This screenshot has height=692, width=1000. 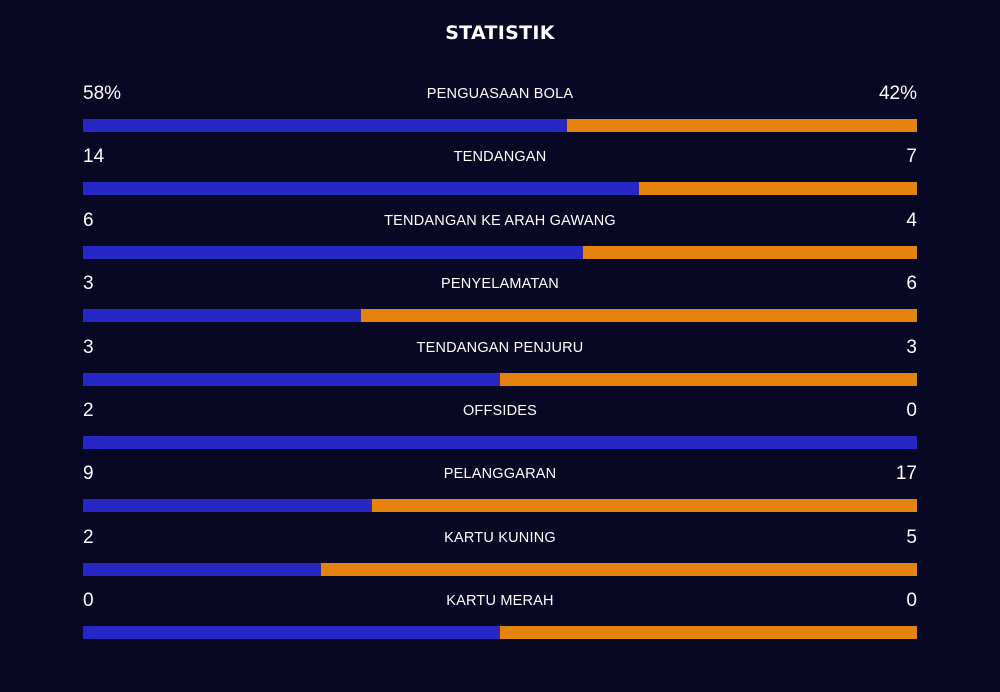 I want to click on home-value: 0, so click(x=88, y=601).